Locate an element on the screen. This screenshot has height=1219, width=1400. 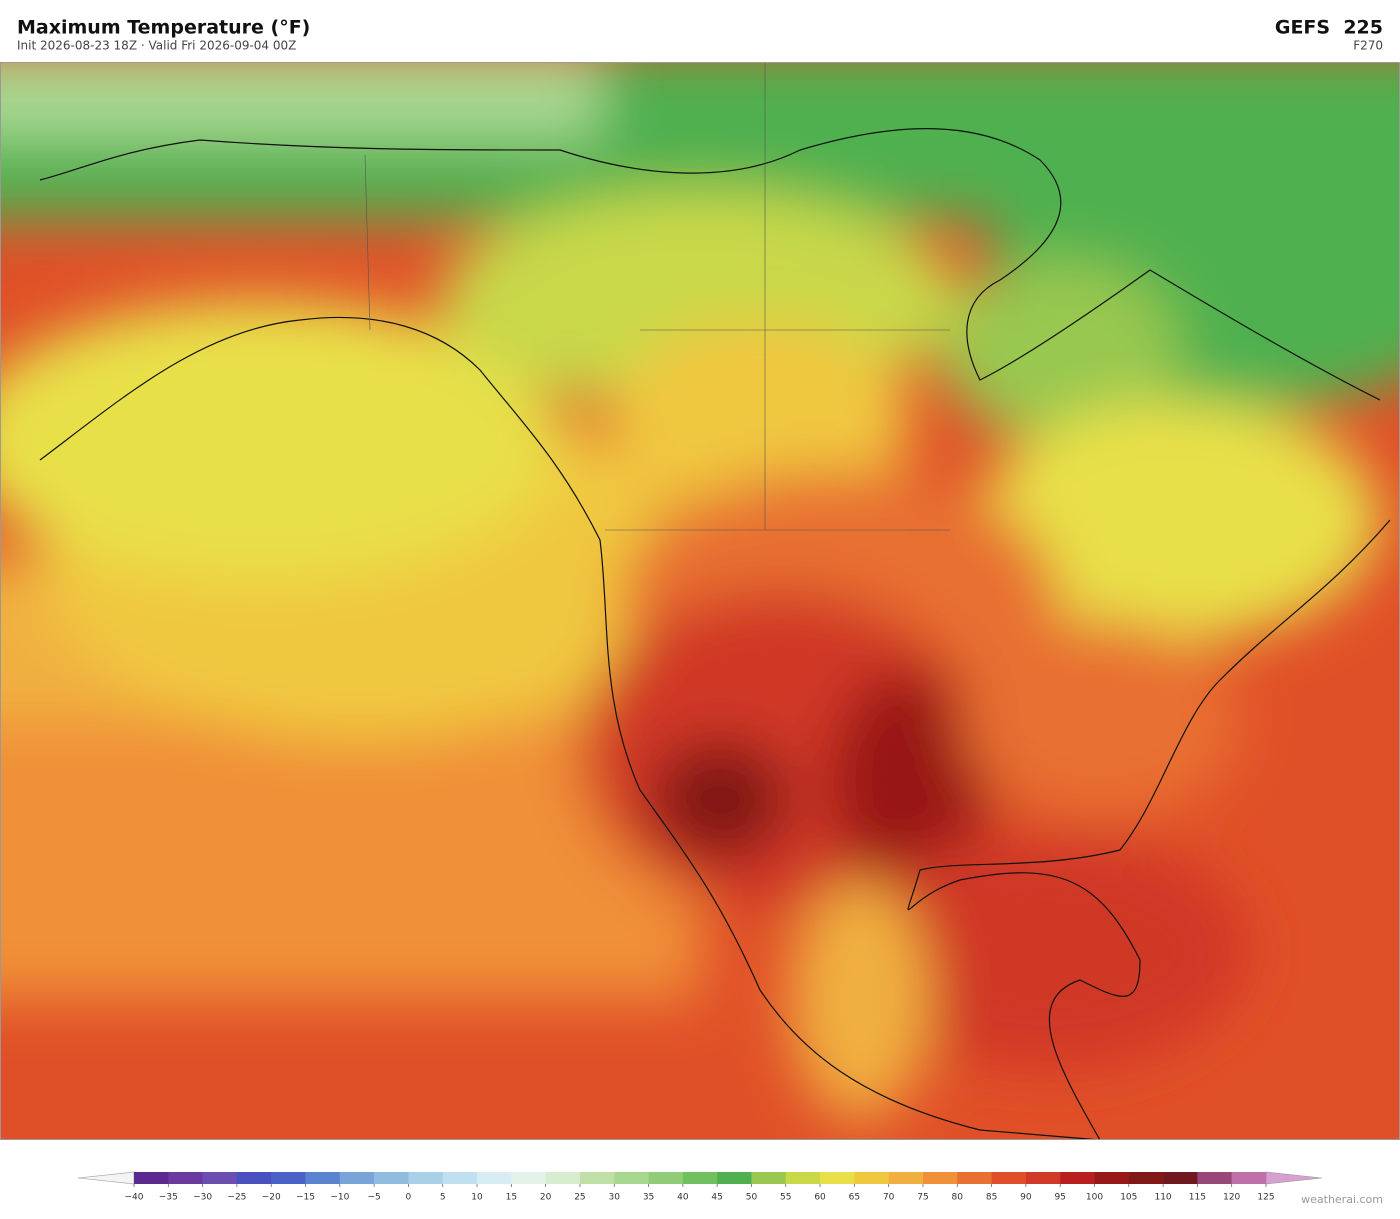
colorbar-tick-label: −40 is located at coordinates (134, 1198).